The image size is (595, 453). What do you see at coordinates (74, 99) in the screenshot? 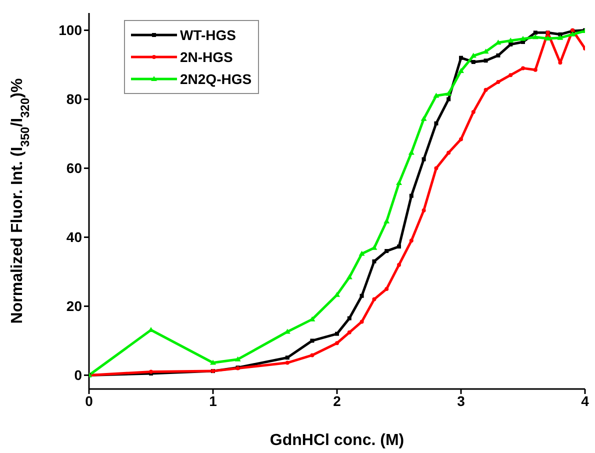
I see `y-tick-label: 80` at bounding box center [74, 99].